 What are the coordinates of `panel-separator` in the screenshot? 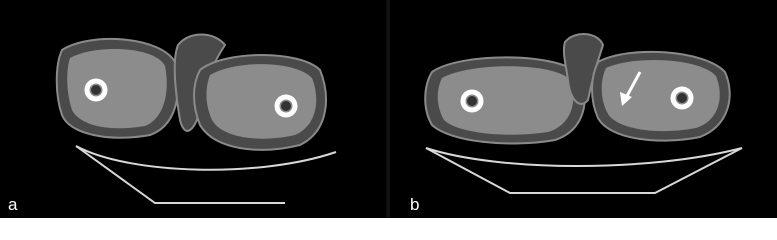 It's located at (388, 109).